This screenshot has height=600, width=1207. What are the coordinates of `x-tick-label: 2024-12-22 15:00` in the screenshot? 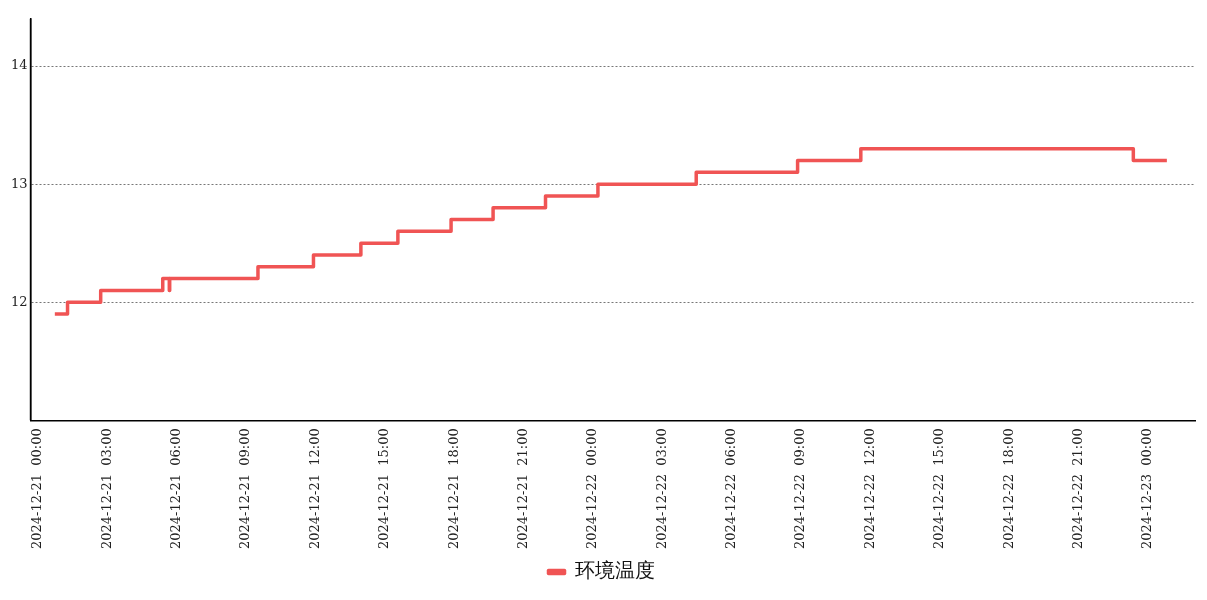 It's located at (939, 489).